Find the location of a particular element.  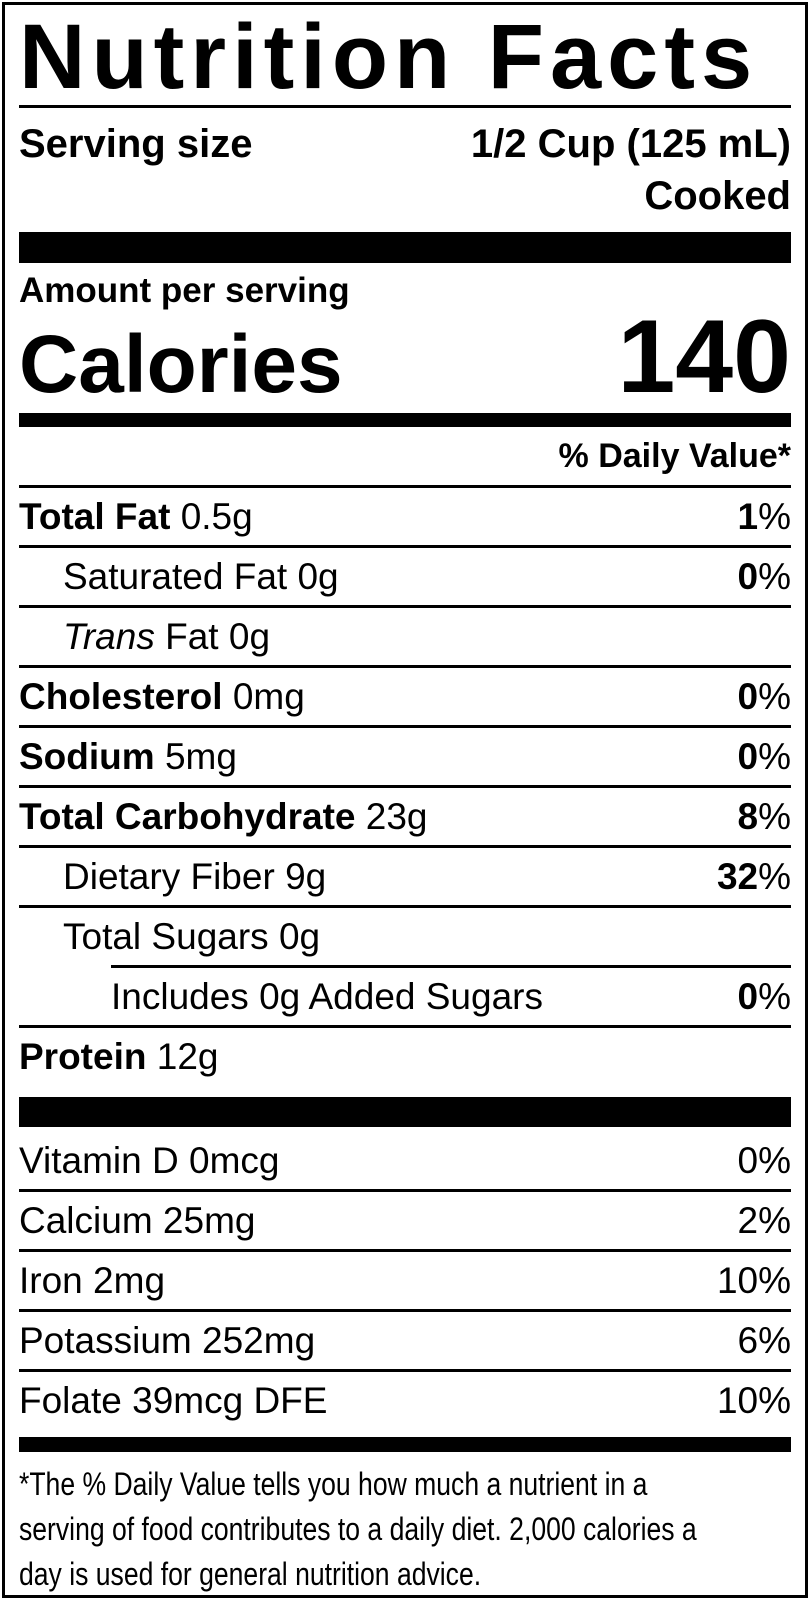

micronutrient-row-vitamin-d: Vitamin D 0mcg 0% is located at coordinates (405, 1158).